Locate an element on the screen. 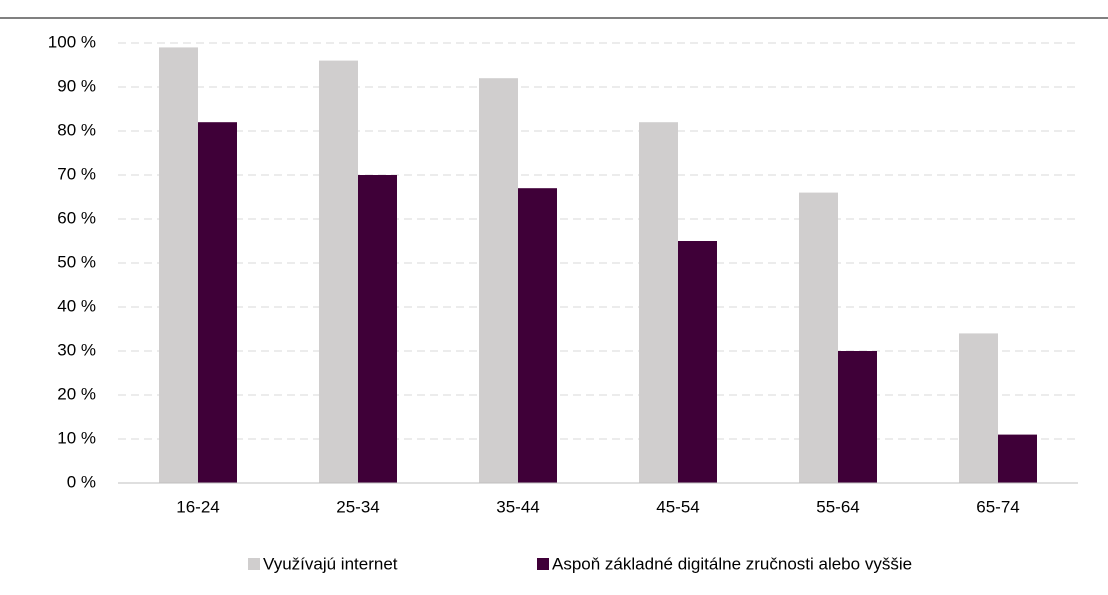 The height and width of the screenshot is (595, 1108). x-tick-label: 35-44 is located at coordinates (517, 506).